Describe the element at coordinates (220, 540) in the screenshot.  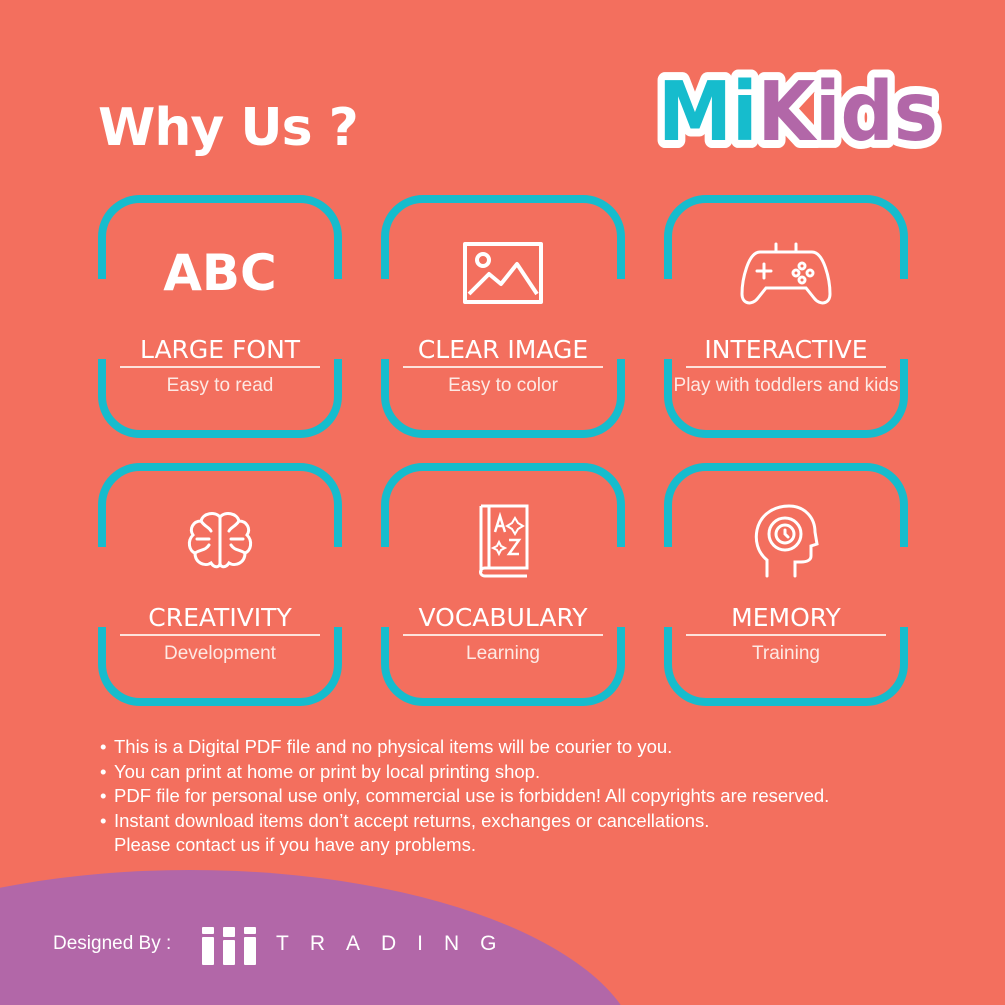
I see `brain-icon` at that location.